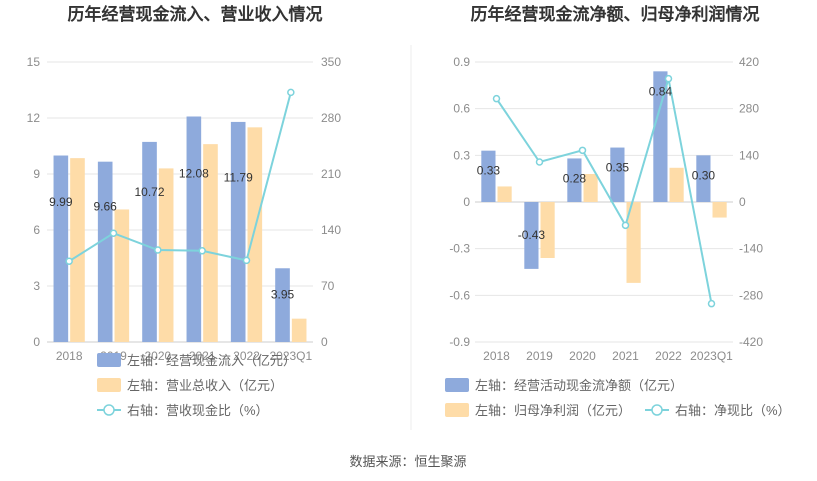 Image resolution: width=817 pixels, height=481 pixels. I want to click on data-label: 0.30, so click(704, 175).